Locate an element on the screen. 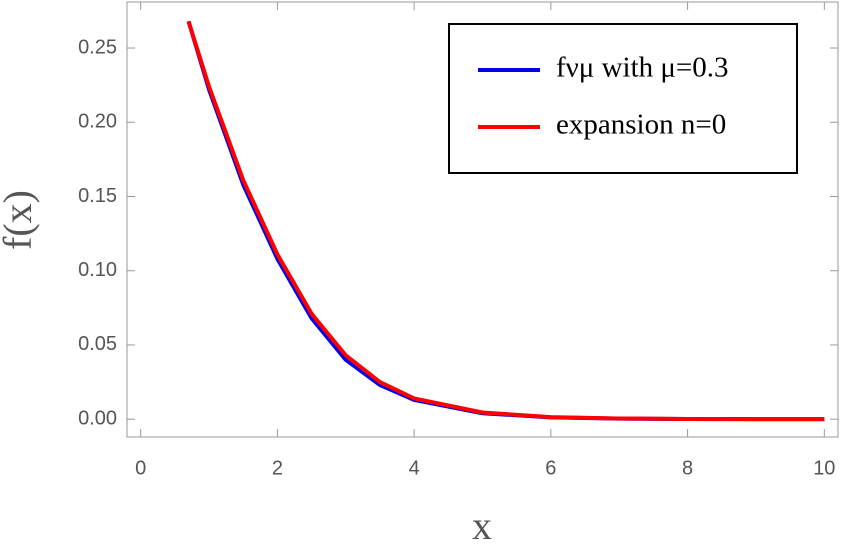 The height and width of the screenshot is (557, 843). y-tick-label: 0.15 is located at coordinates (97, 196).